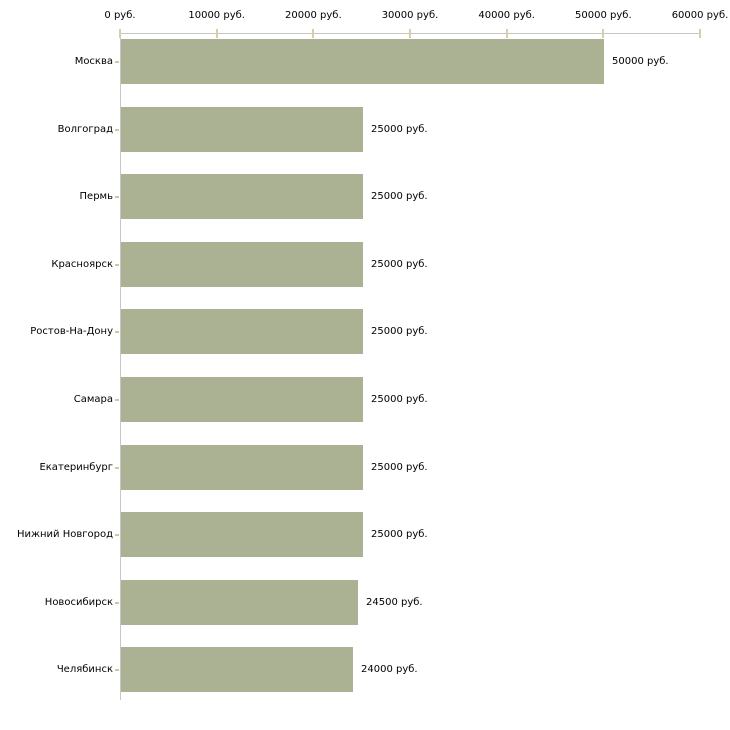  I want to click on x-axis-tick-label: 50000 руб., so click(603, 15).